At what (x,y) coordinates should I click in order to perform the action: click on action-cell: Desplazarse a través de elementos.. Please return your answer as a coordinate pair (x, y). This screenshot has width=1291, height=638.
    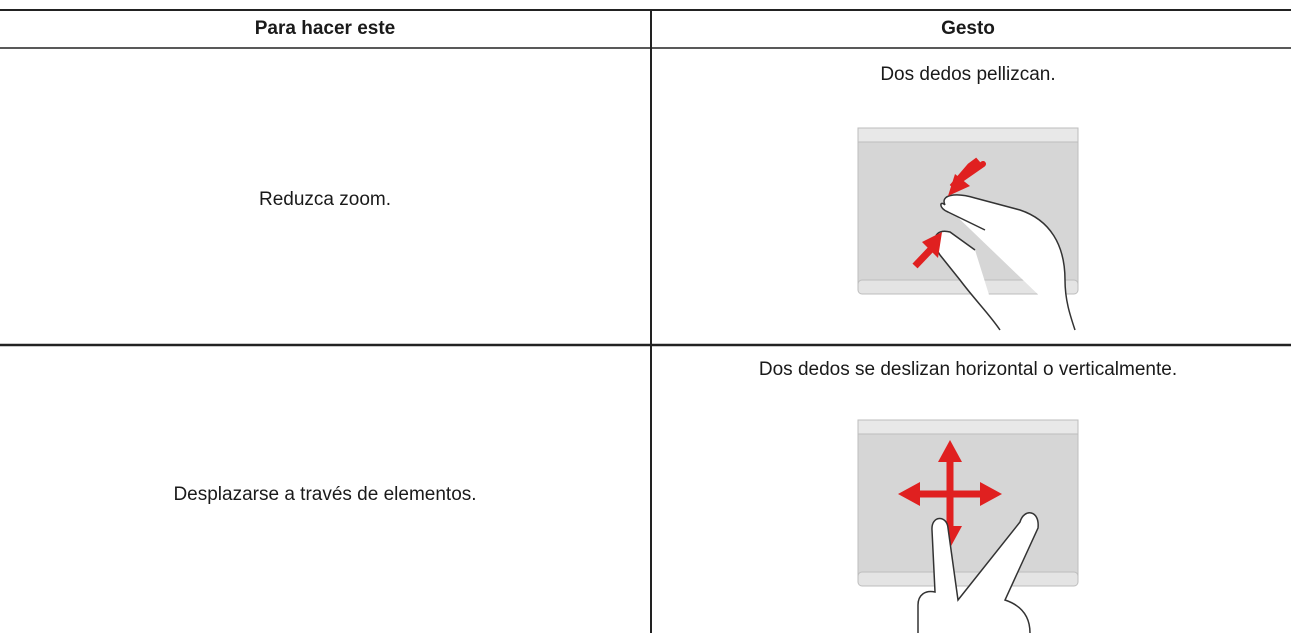
    Looking at the image, I should click on (324, 494).